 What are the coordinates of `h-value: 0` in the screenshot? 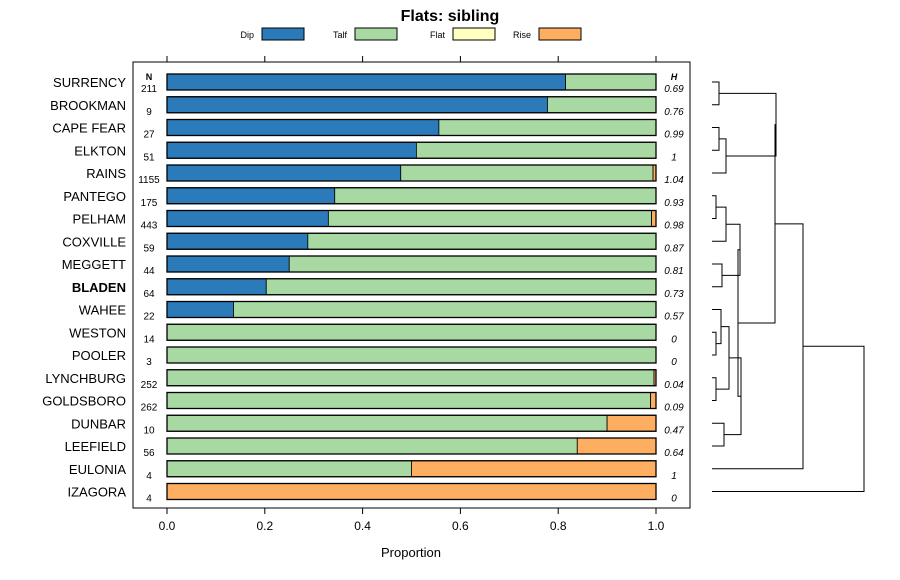 It's located at (674, 499).